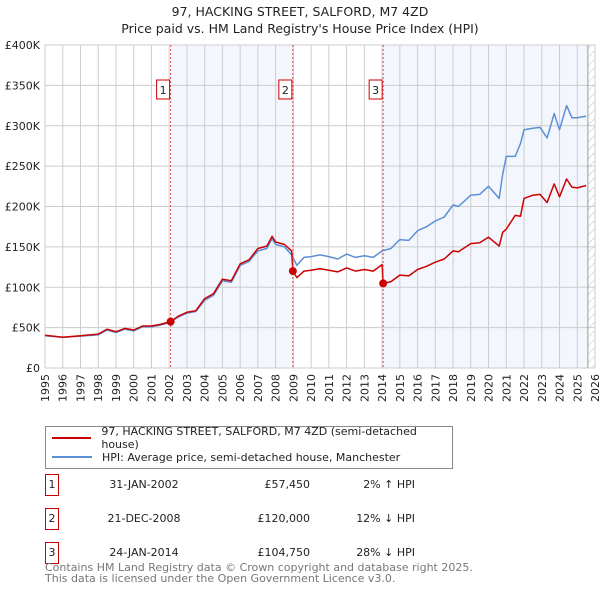  What do you see at coordinates (45, 388) in the screenshot?
I see `x-tick-label: 1995` at bounding box center [45, 388].